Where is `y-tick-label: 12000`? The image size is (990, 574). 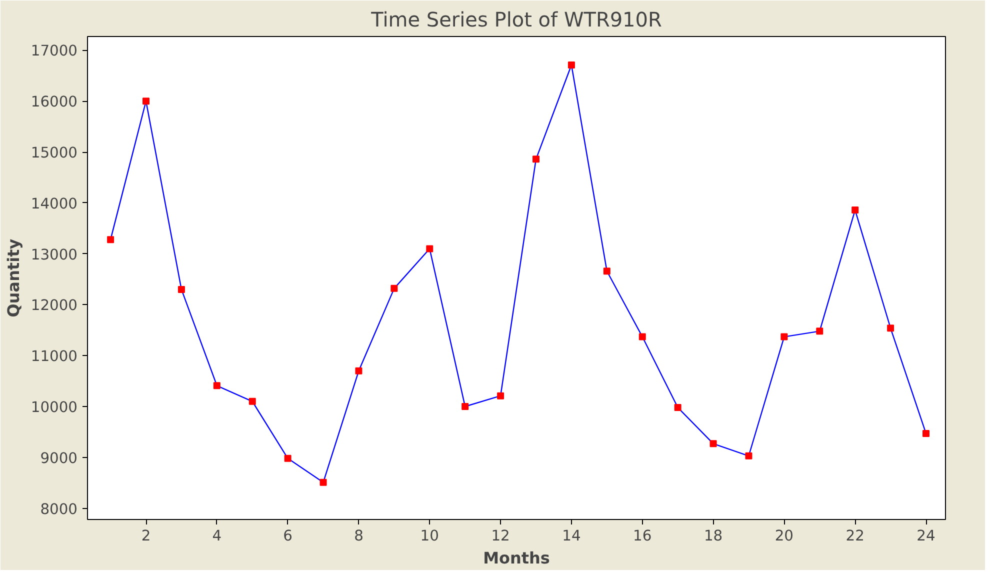 y-tick-label: 12000 is located at coordinates (54, 305).